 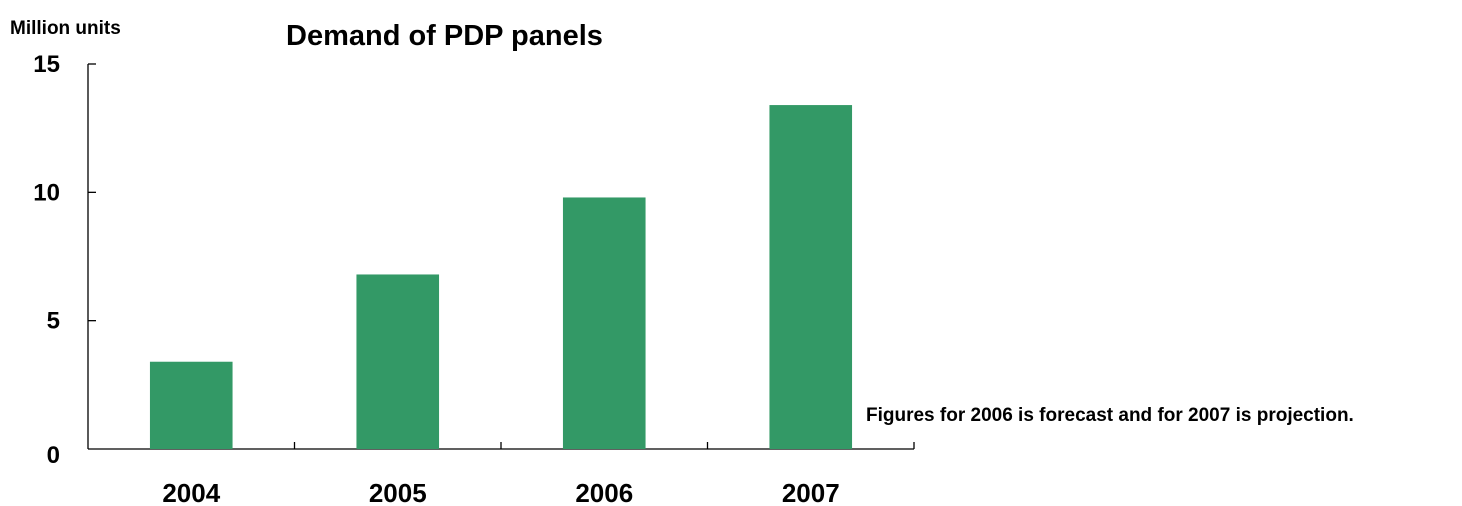 I want to click on bar-2005, so click(x=398, y=361).